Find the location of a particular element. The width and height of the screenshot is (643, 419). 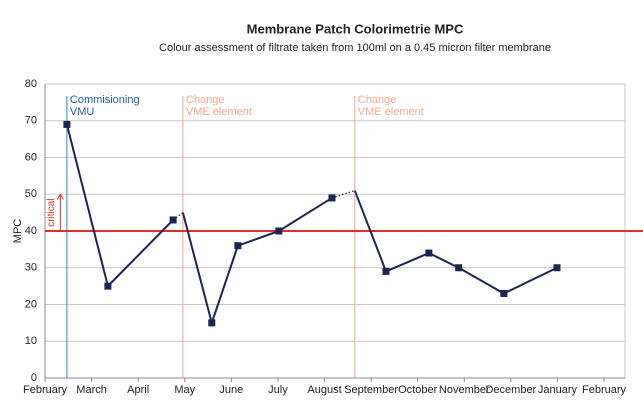

x-tick-label: August is located at coordinates (324, 390).